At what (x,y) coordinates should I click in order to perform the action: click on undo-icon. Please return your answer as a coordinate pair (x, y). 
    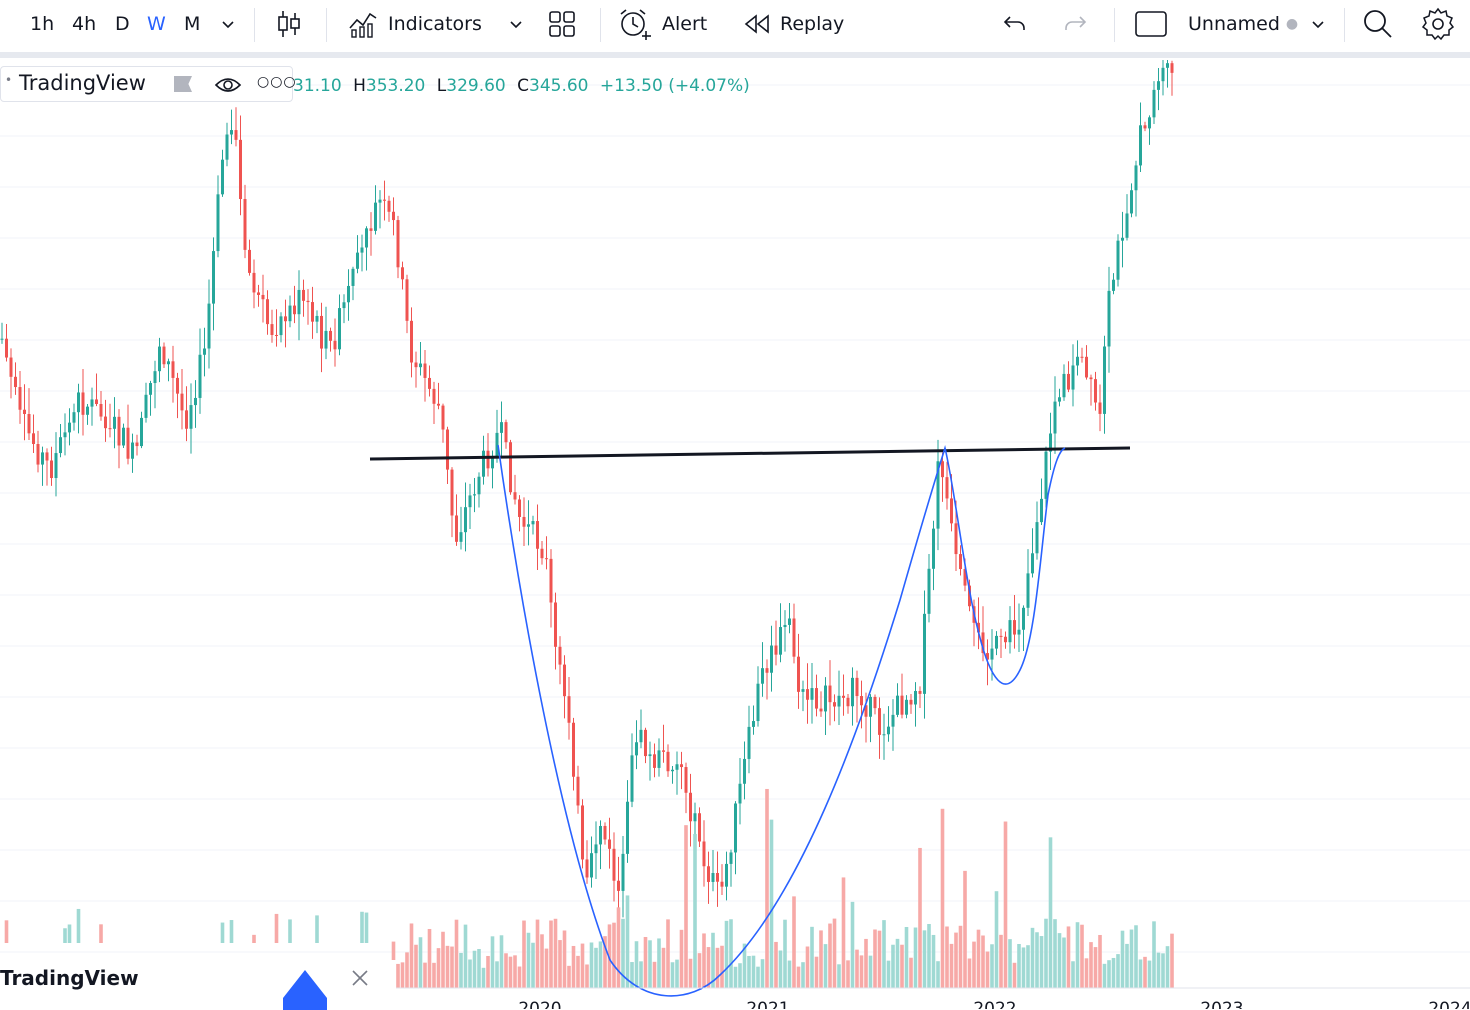
    Looking at the image, I should click on (1015, 24).